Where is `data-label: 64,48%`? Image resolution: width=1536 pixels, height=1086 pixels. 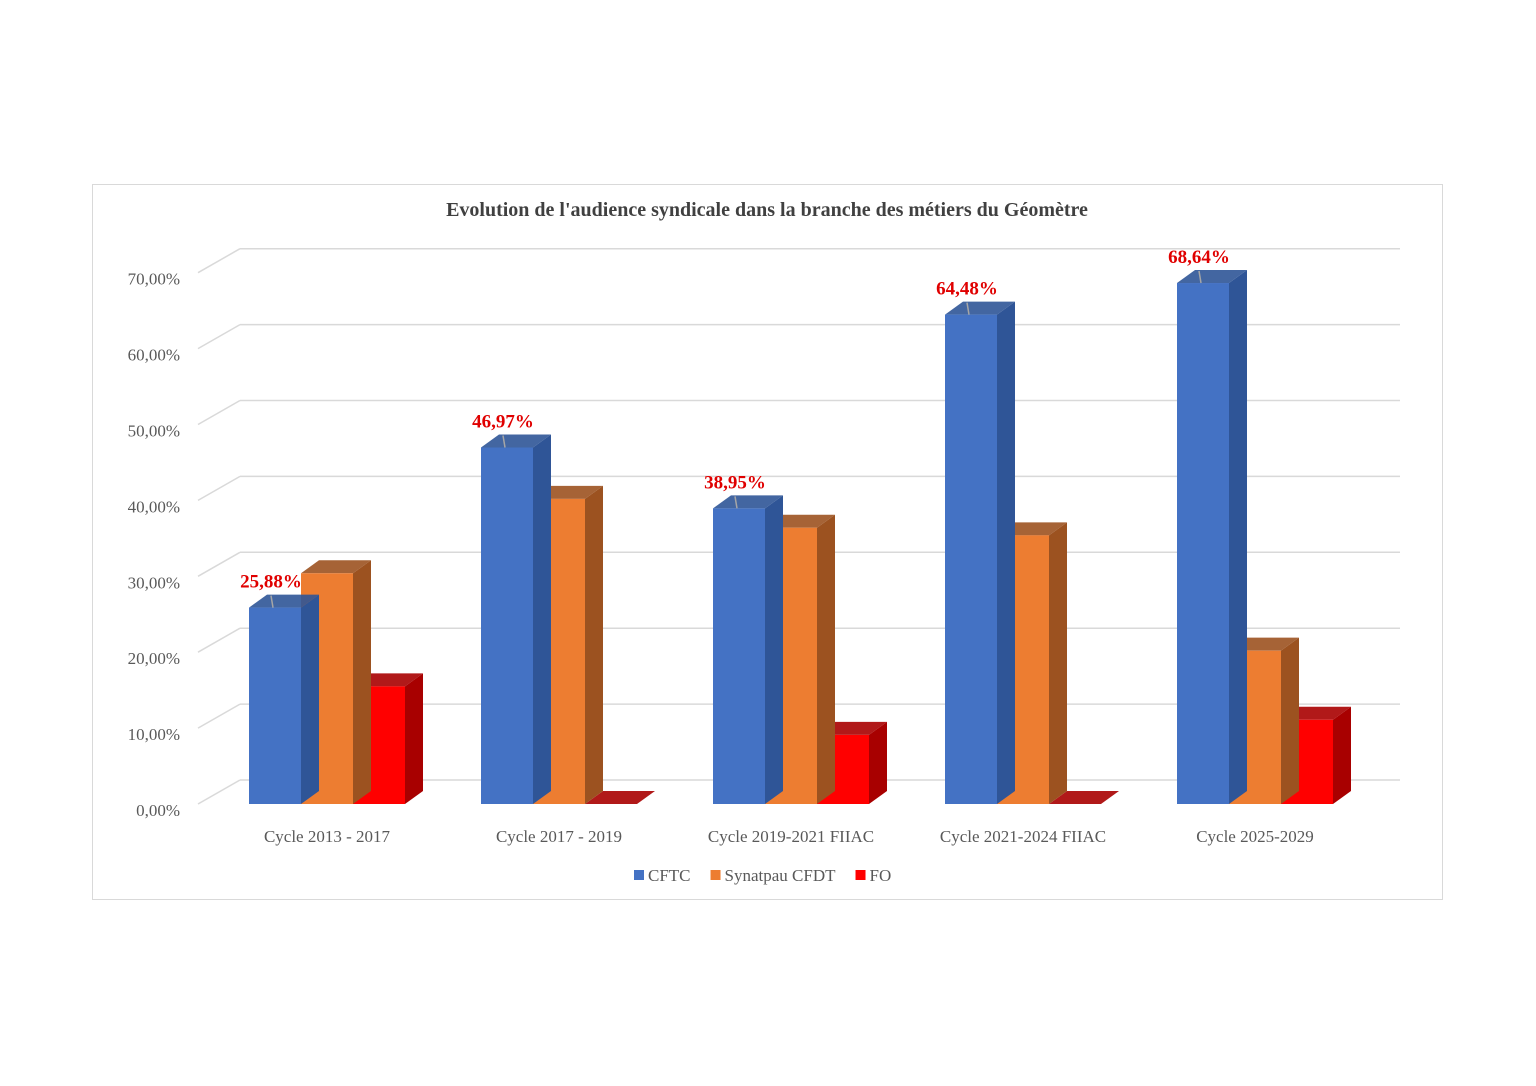 data-label: 64,48% is located at coordinates (967, 289).